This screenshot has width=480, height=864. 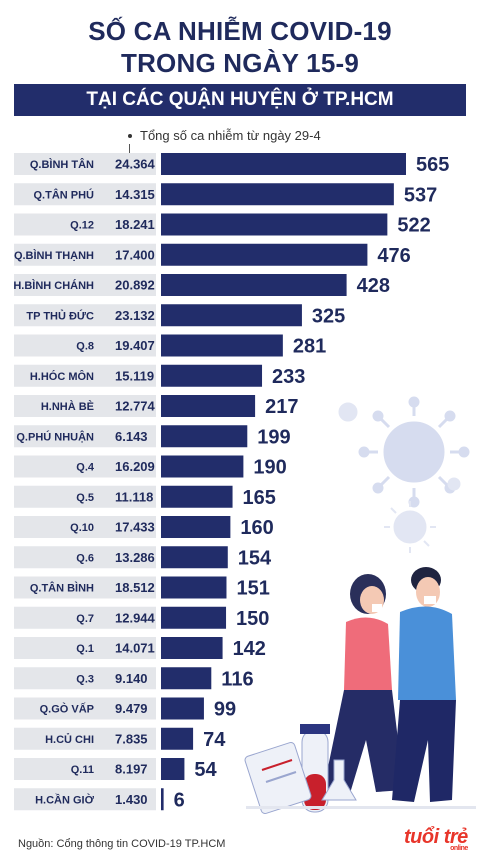 What do you see at coordinates (135, 164) in the screenshot?
I see `total-label: 24.364` at bounding box center [135, 164].